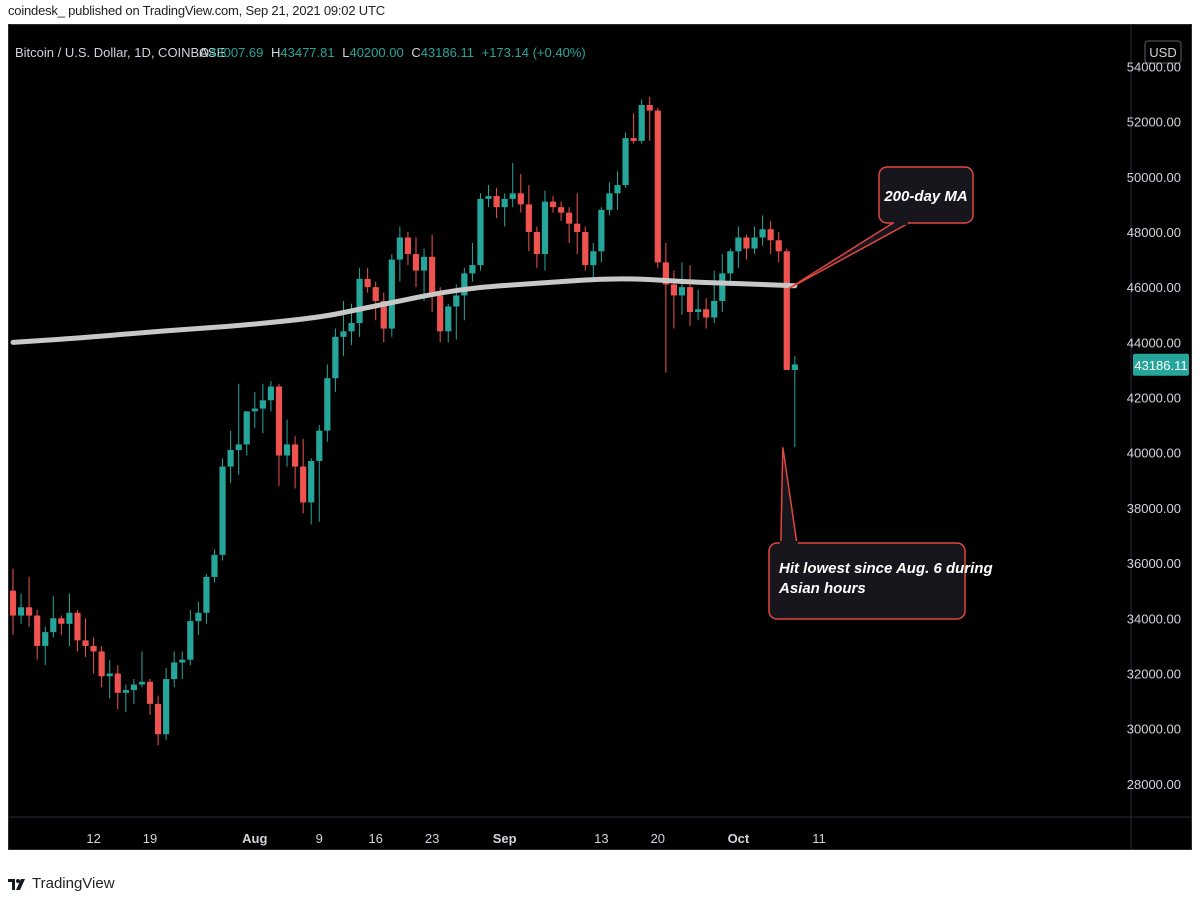  I want to click on currency-badge, so click(1163, 52).